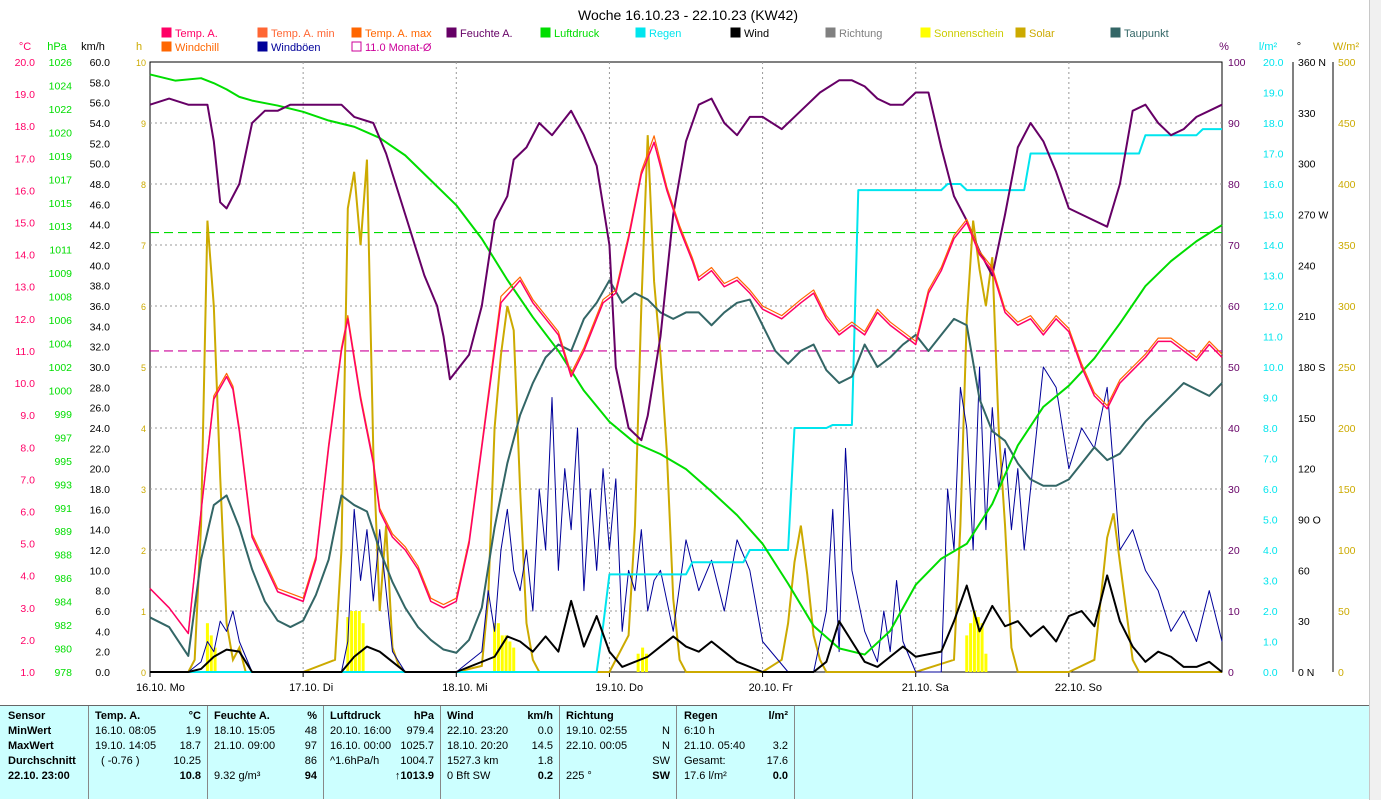 This screenshot has width=1381, height=800. Describe the element at coordinates (61, 86) in the screenshot. I see `axis-tick-pressure: 1024` at that location.